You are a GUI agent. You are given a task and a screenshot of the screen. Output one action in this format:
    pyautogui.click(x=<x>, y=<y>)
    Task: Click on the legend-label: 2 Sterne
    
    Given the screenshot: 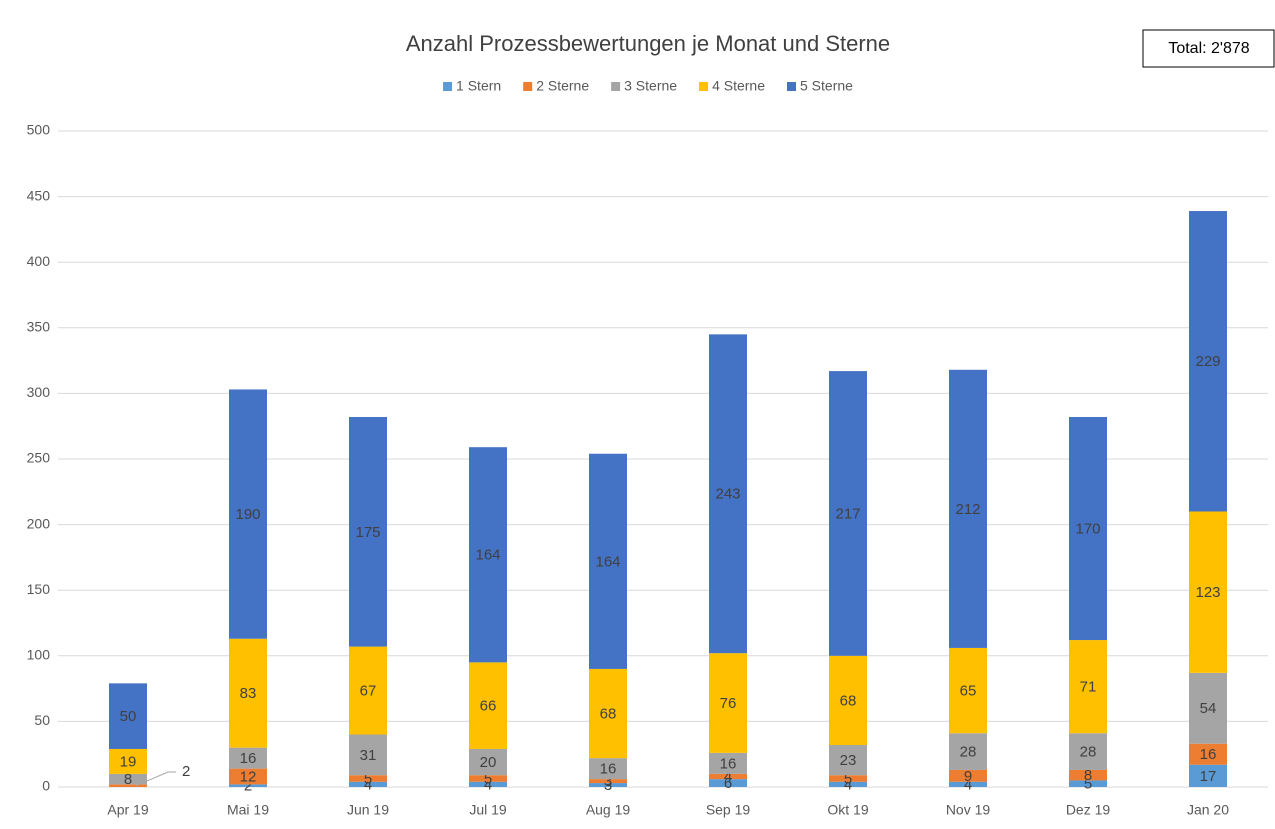 What is the action you would take?
    pyautogui.click(x=562, y=86)
    